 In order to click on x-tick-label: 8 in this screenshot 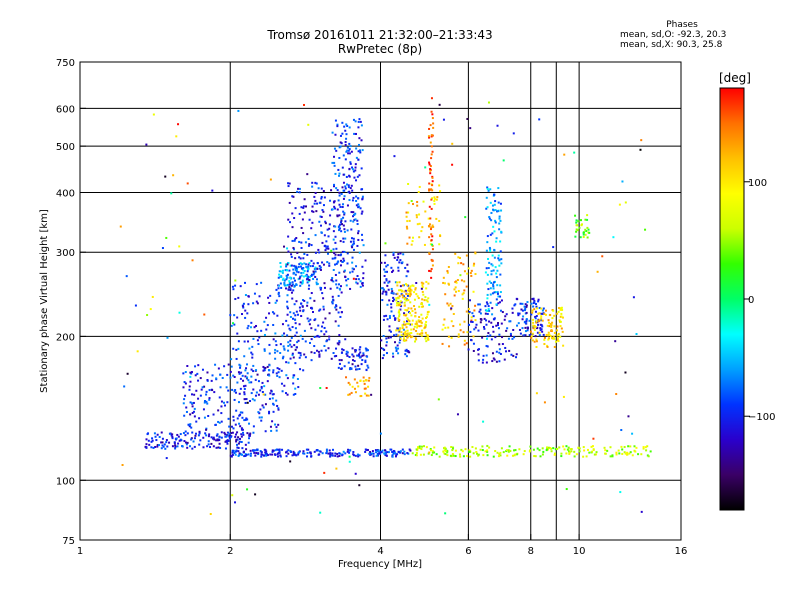, I will do `click(531, 551)`.